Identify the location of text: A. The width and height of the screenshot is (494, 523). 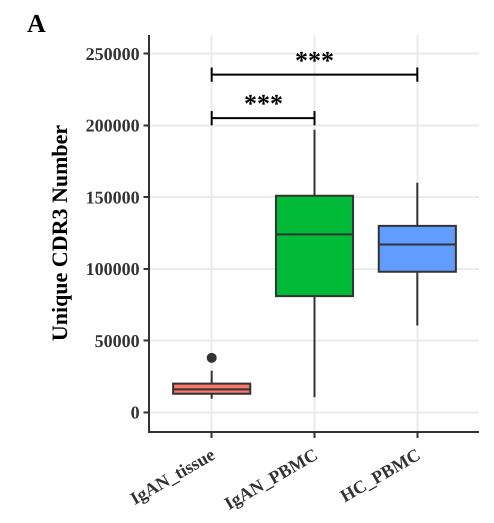
(36, 23).